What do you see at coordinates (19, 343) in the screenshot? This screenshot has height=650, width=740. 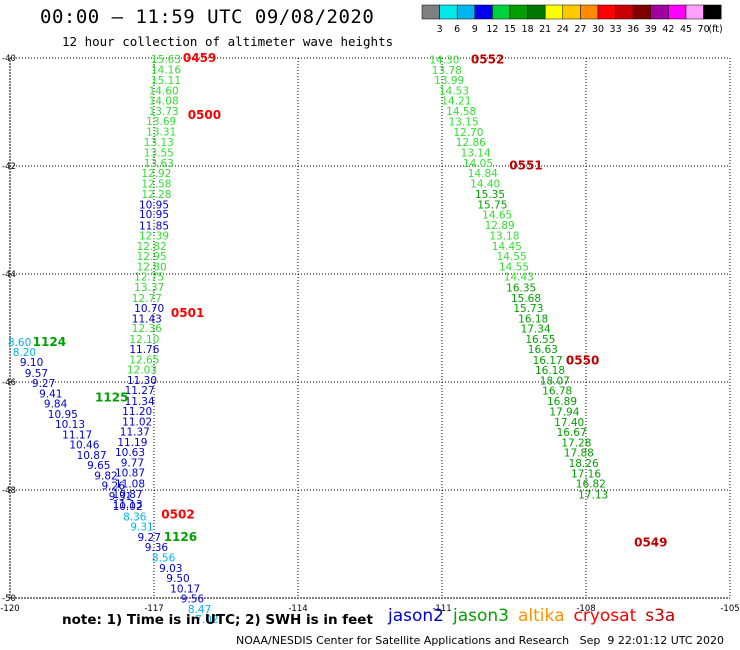 I see `wave-height-value: 8.60` at bounding box center [19, 343].